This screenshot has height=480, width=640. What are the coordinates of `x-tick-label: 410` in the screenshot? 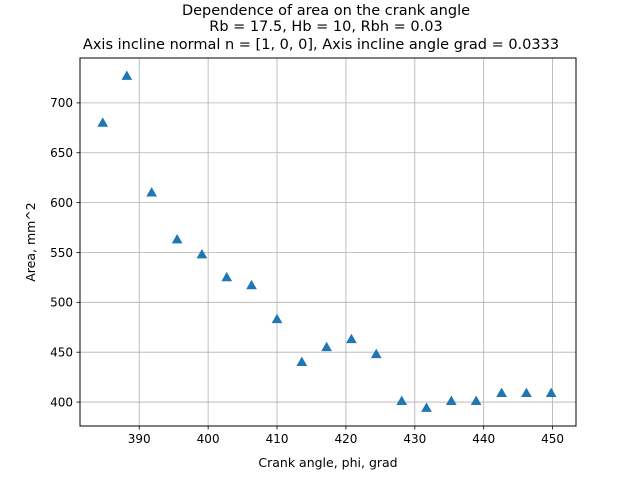 It's located at (277, 439).